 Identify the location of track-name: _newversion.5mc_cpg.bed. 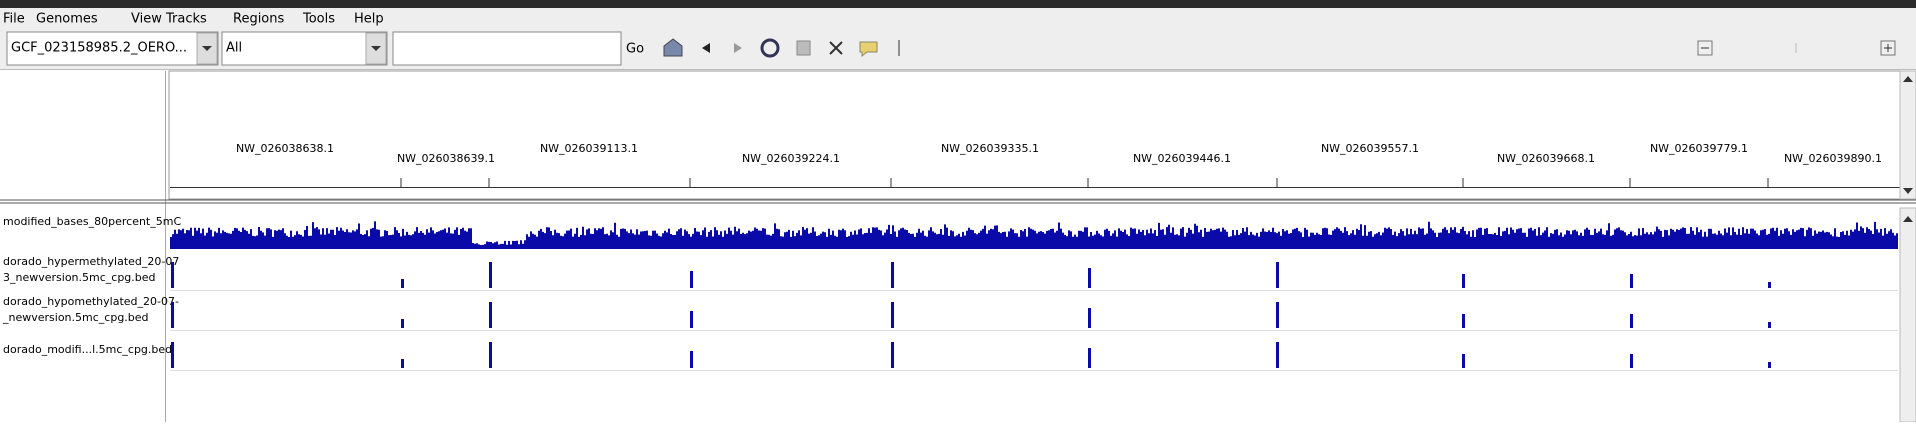
(75, 317).